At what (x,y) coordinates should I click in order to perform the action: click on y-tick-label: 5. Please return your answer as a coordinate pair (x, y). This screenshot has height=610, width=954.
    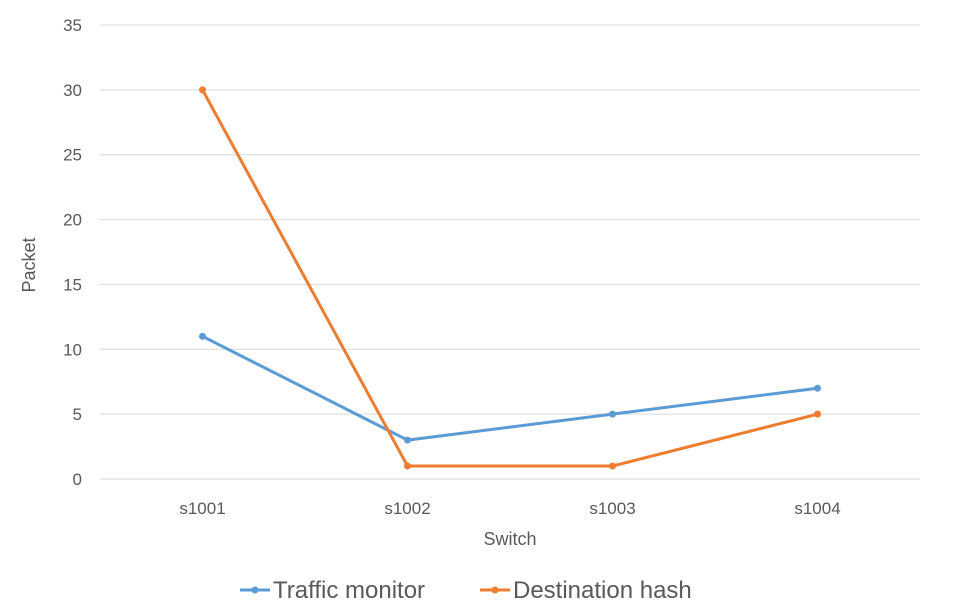
    Looking at the image, I should click on (77, 414).